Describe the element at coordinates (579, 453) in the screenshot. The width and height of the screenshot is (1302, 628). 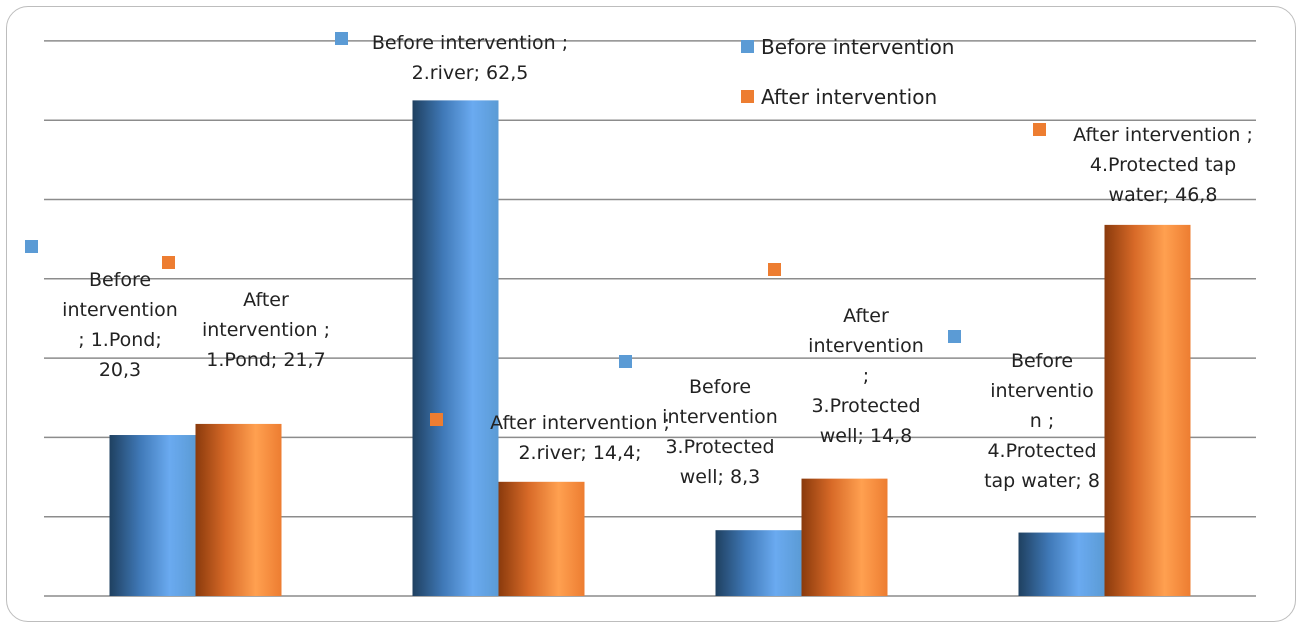
I see `data-label-text: 2.river; 14,4;` at that location.